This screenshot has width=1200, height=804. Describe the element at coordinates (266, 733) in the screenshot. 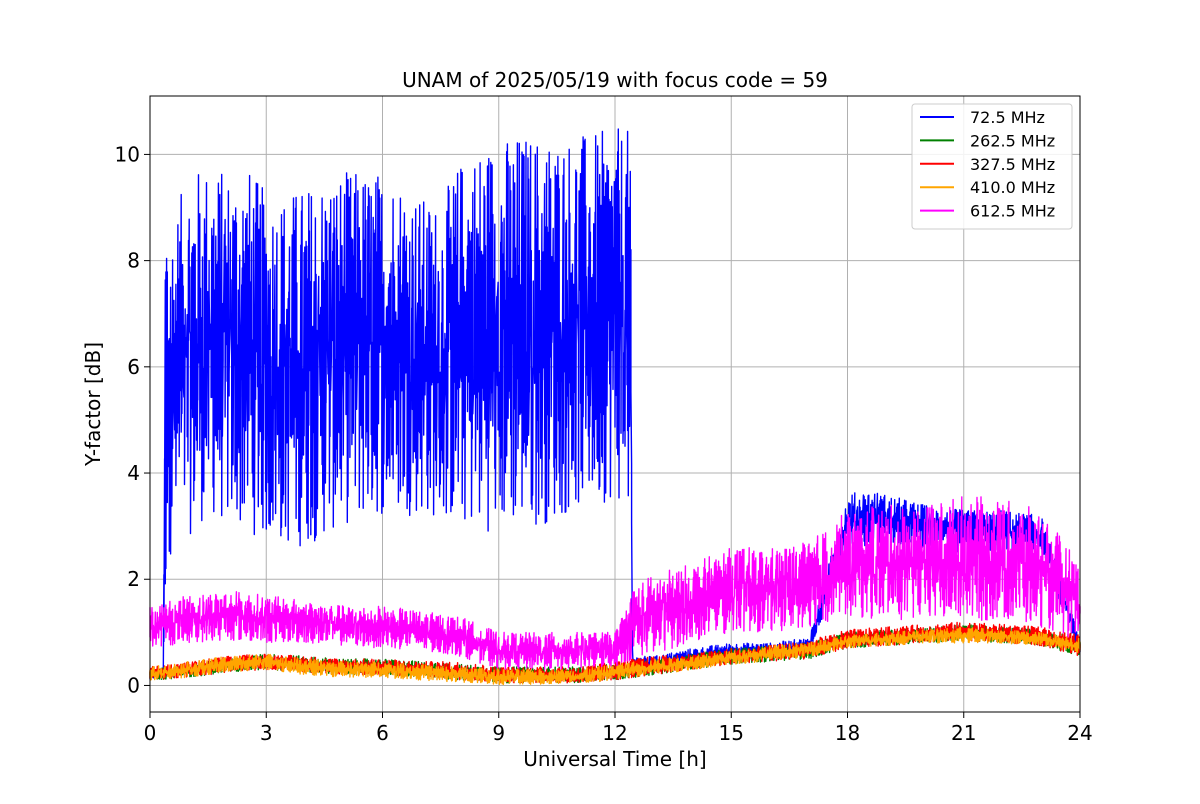

I see `x-tick-label: 3` at that location.